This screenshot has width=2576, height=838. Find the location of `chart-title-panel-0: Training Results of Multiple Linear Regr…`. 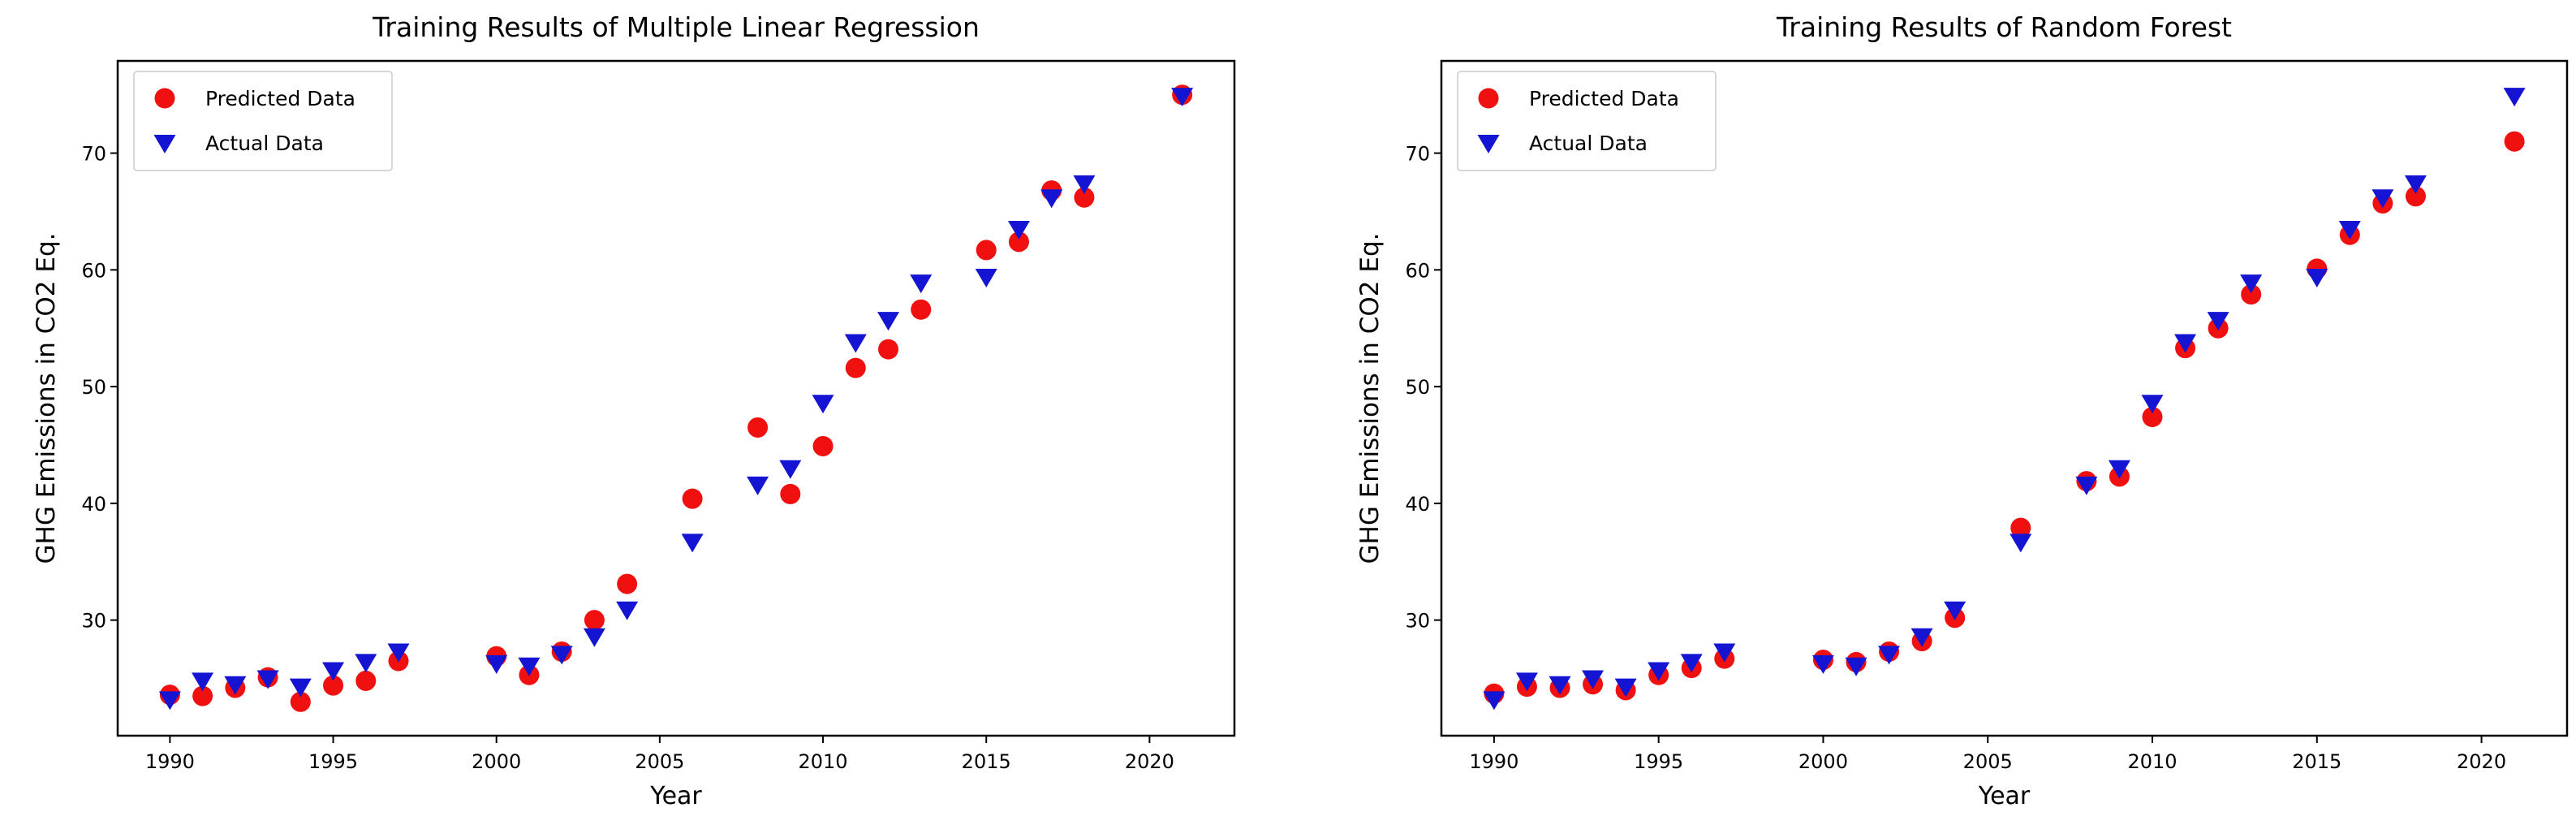

chart-title-panel-0: Training Results of Multiple Linear Regr… is located at coordinates (676, 27).